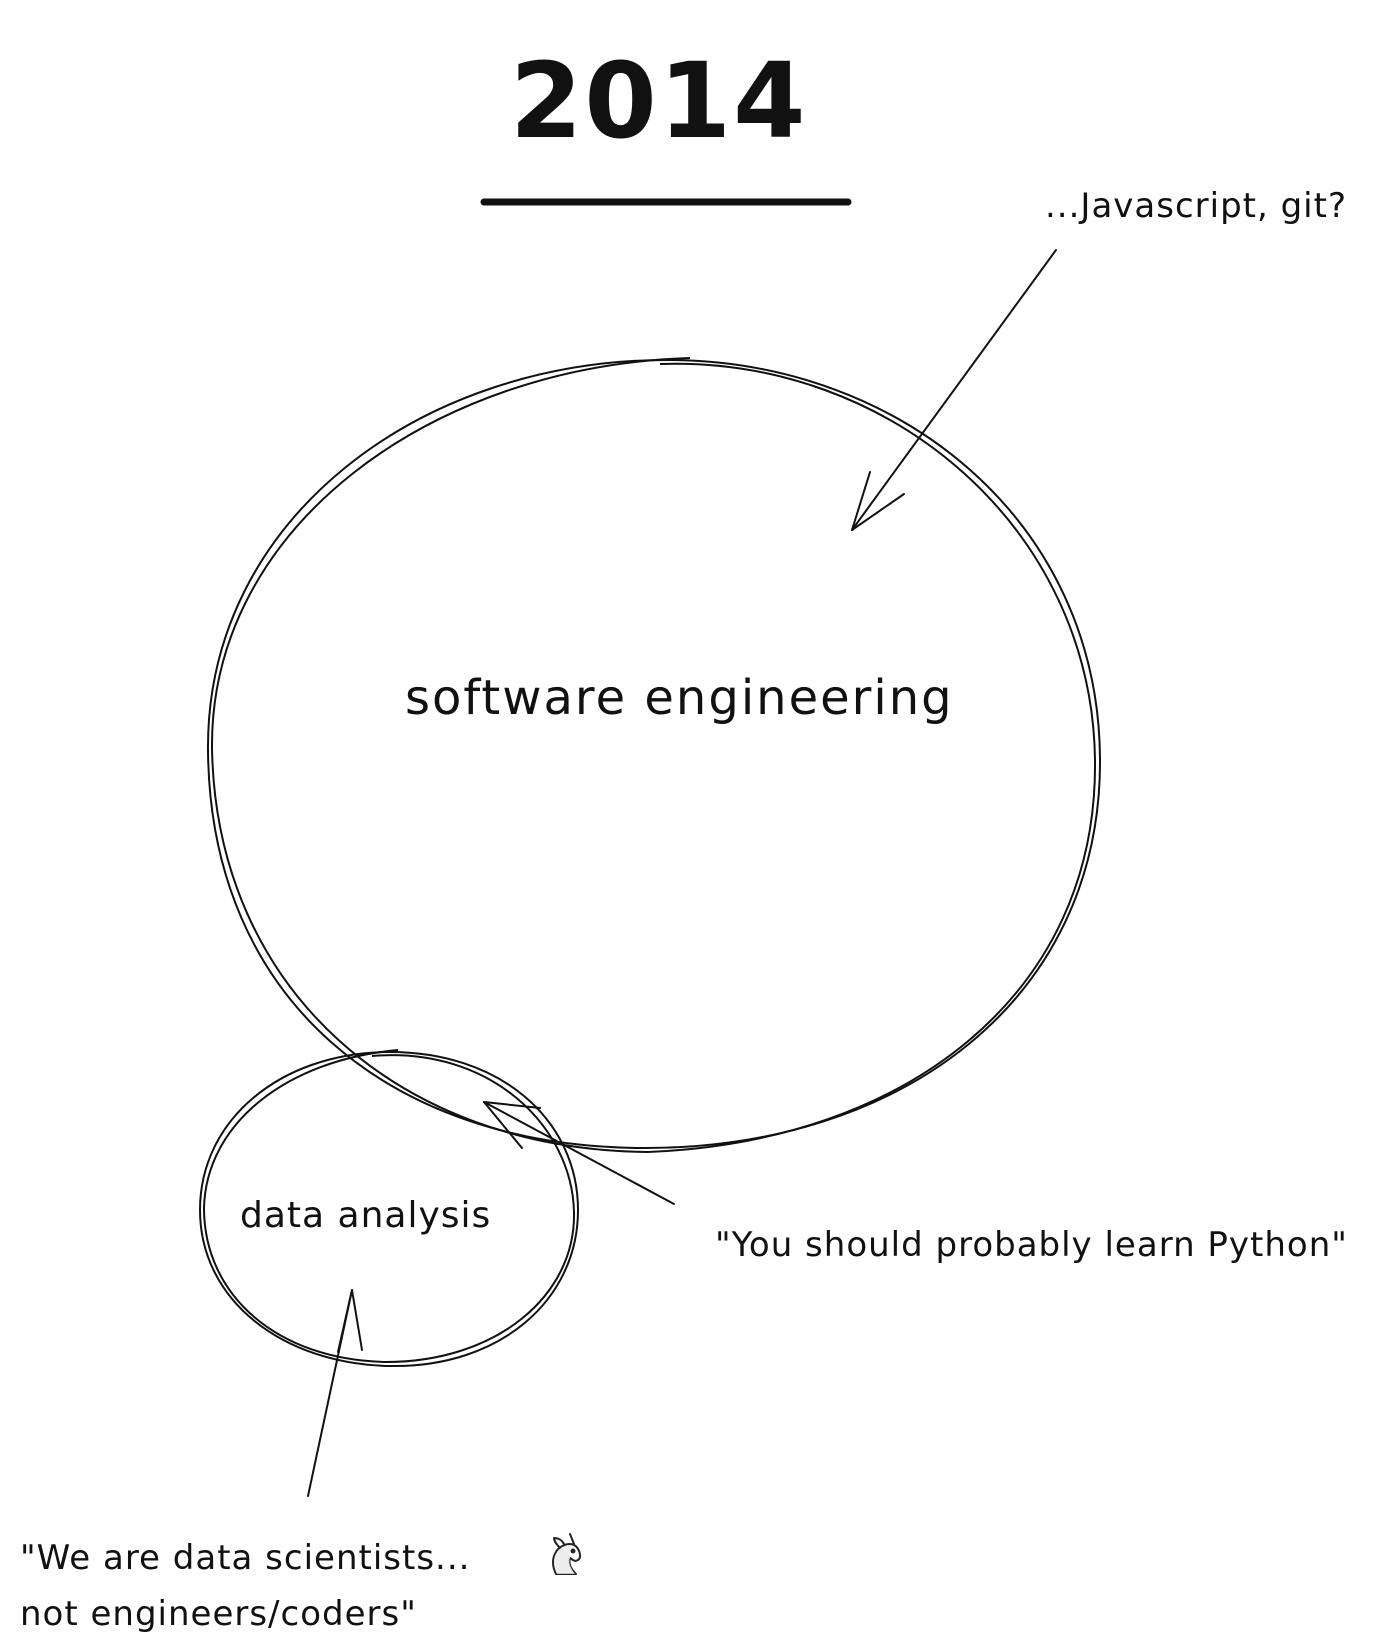 Image resolution: width=1400 pixels, height=1648 pixels. What do you see at coordinates (679, 698) in the screenshot?
I see `software-engineering-label: software engineering` at bounding box center [679, 698].